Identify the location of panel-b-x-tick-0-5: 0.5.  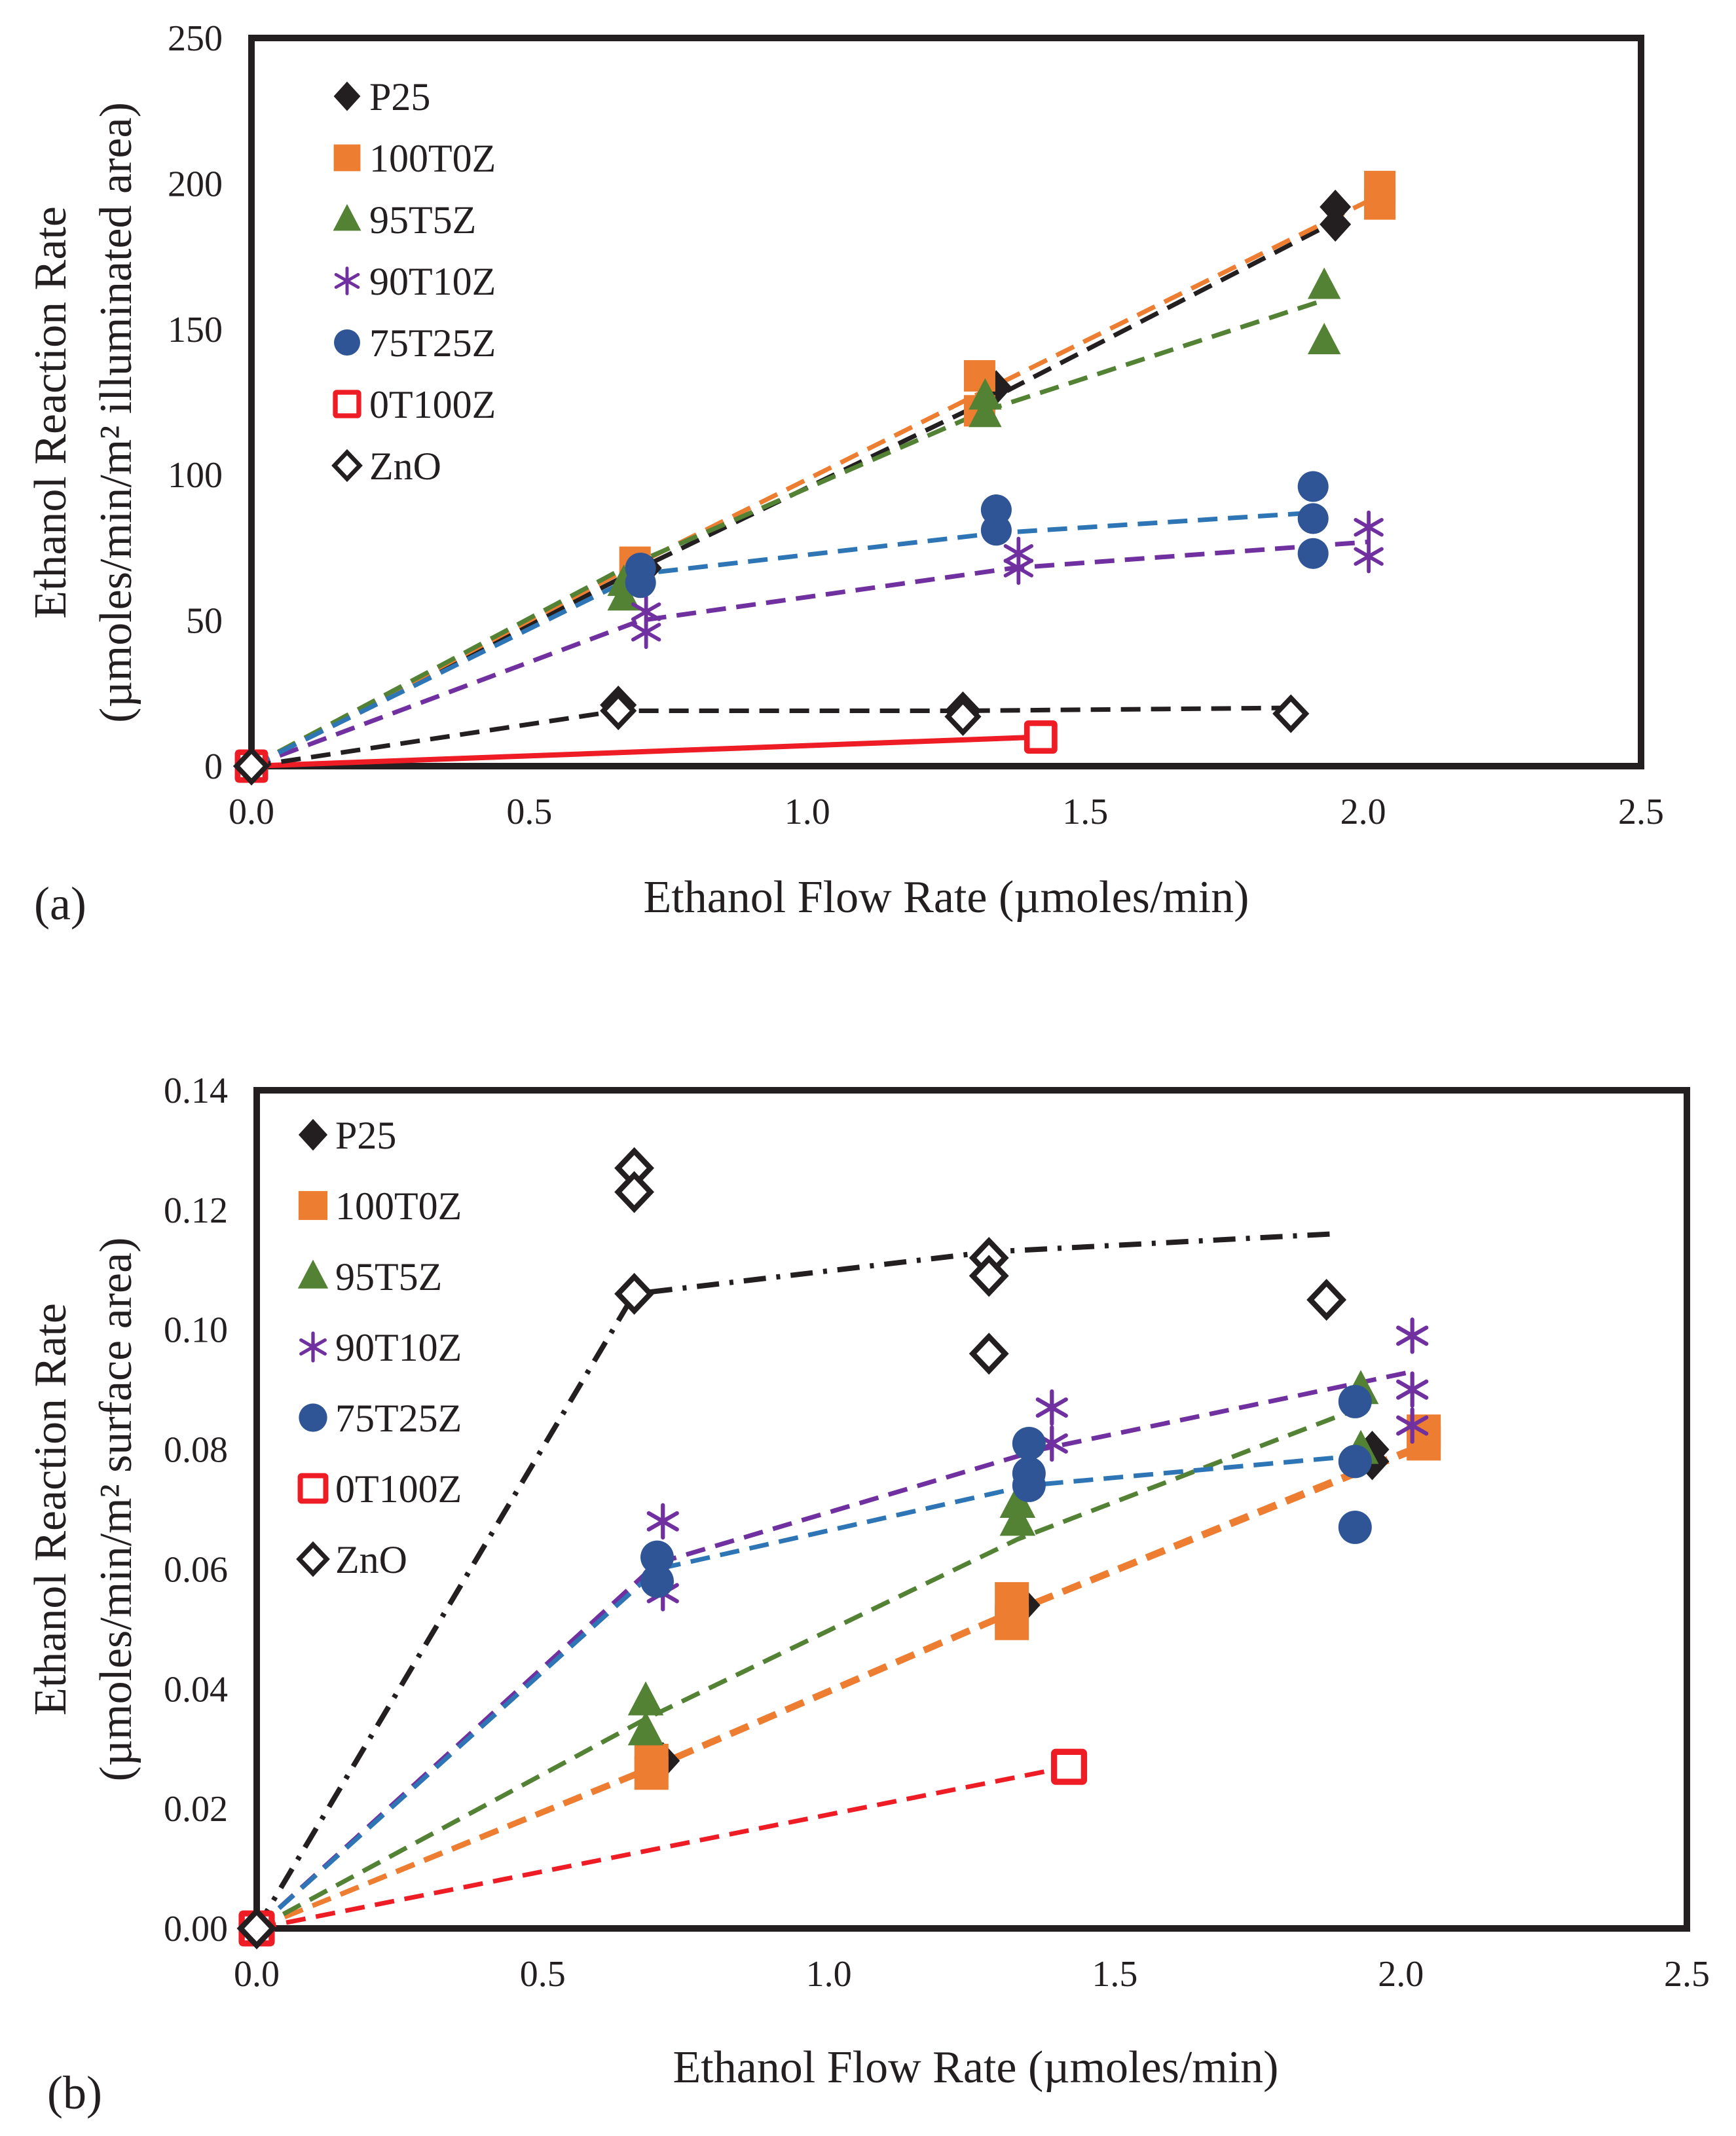
(543, 1974).